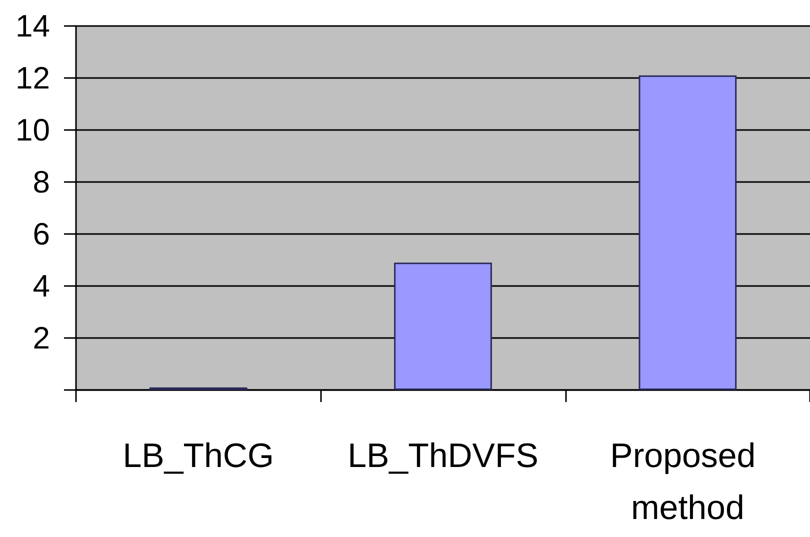 The image size is (810, 537). What do you see at coordinates (688, 482) in the screenshot?
I see `x-tick-label: Proposed method` at bounding box center [688, 482].